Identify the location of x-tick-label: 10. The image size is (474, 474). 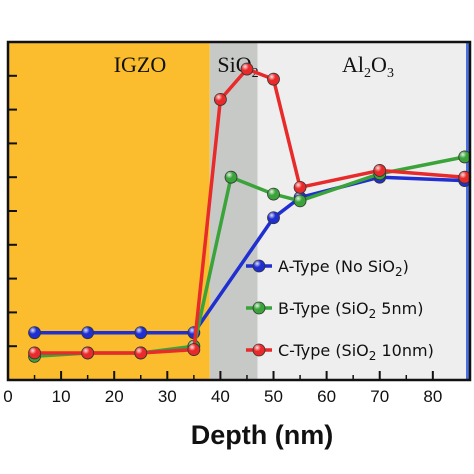
(61, 396).